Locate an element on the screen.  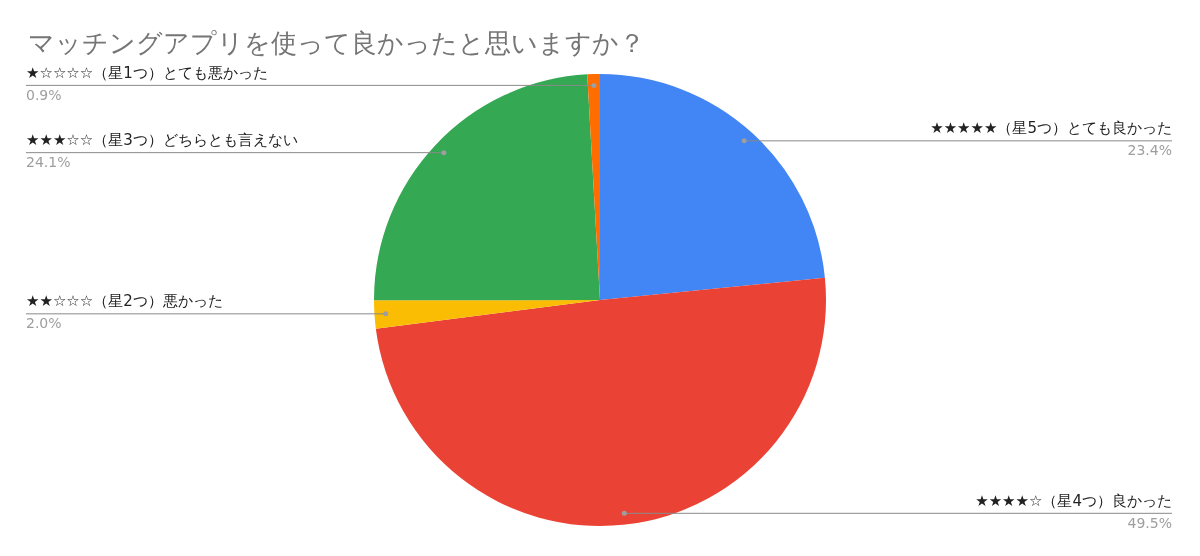
slice-label: ★★★☆☆（星3つ）どちらとも言えない is located at coordinates (162, 140).